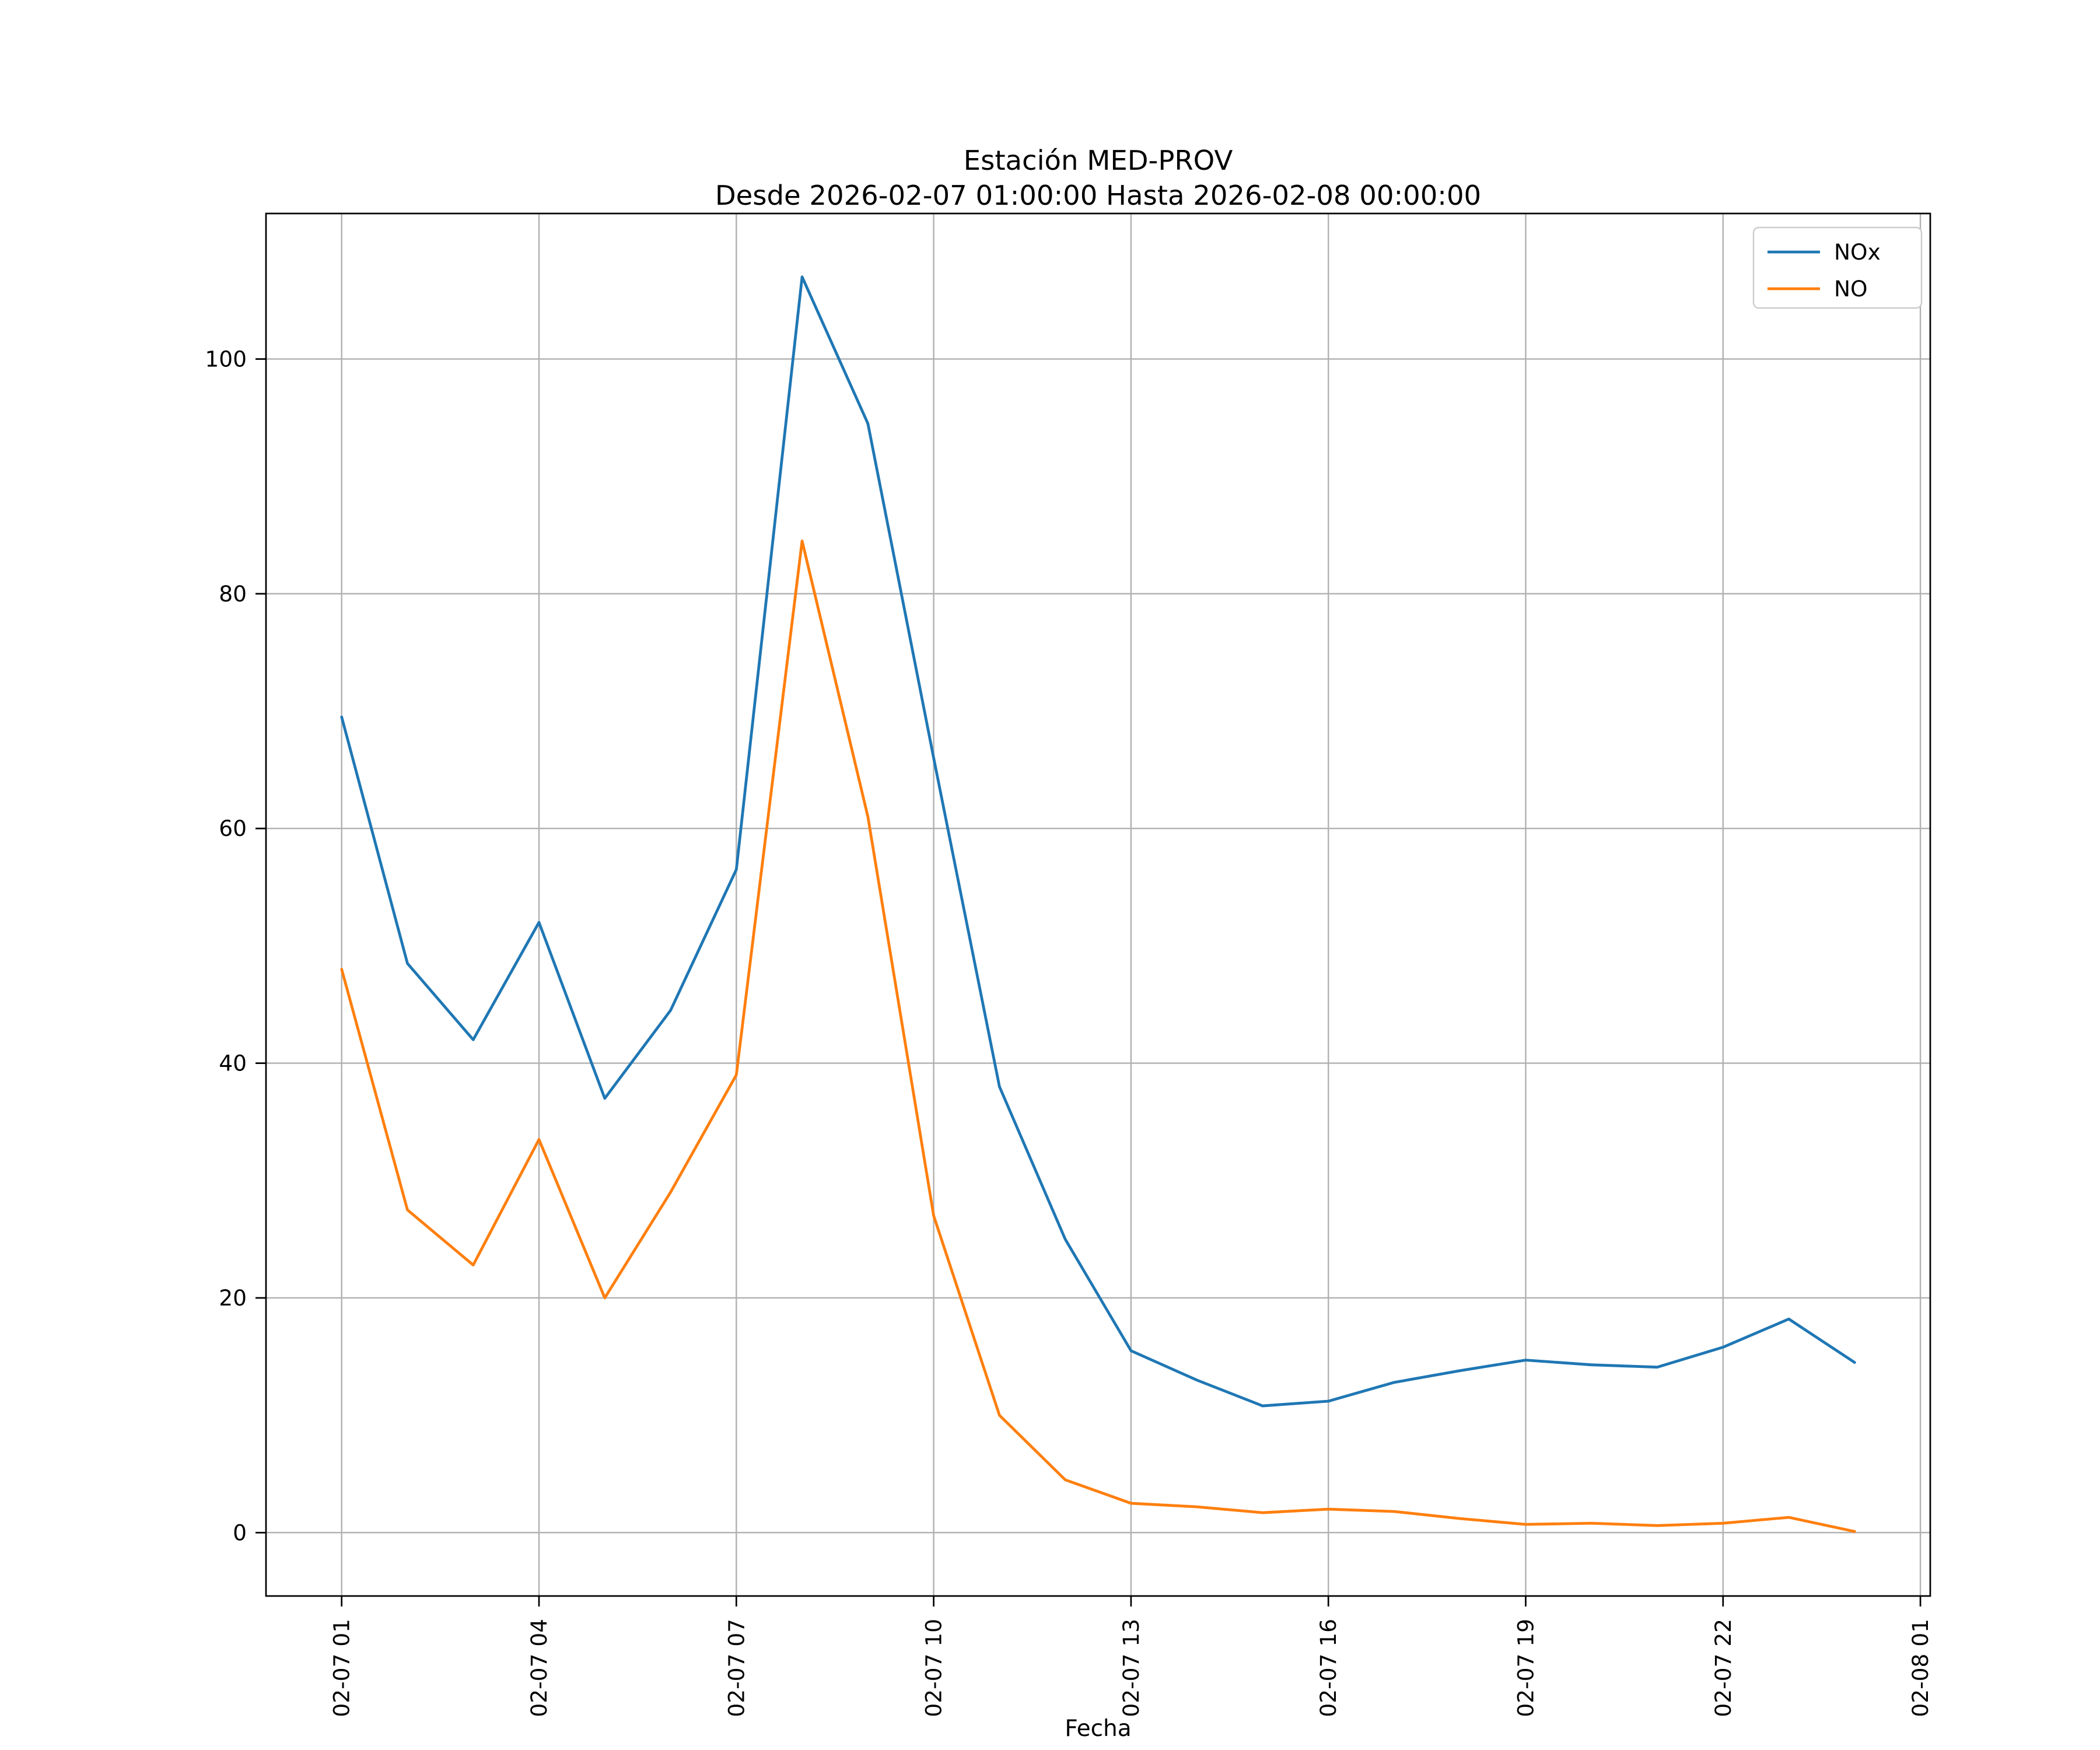 Image resolution: width=2100 pixels, height=1750 pixels. What do you see at coordinates (934, 1668) in the screenshot?
I see `x-tick-label: 02-07 10` at bounding box center [934, 1668].